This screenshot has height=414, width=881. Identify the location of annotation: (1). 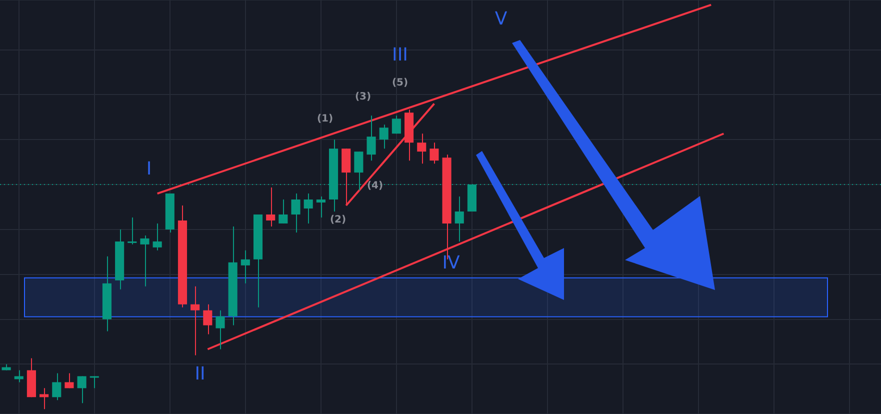
(325, 119).